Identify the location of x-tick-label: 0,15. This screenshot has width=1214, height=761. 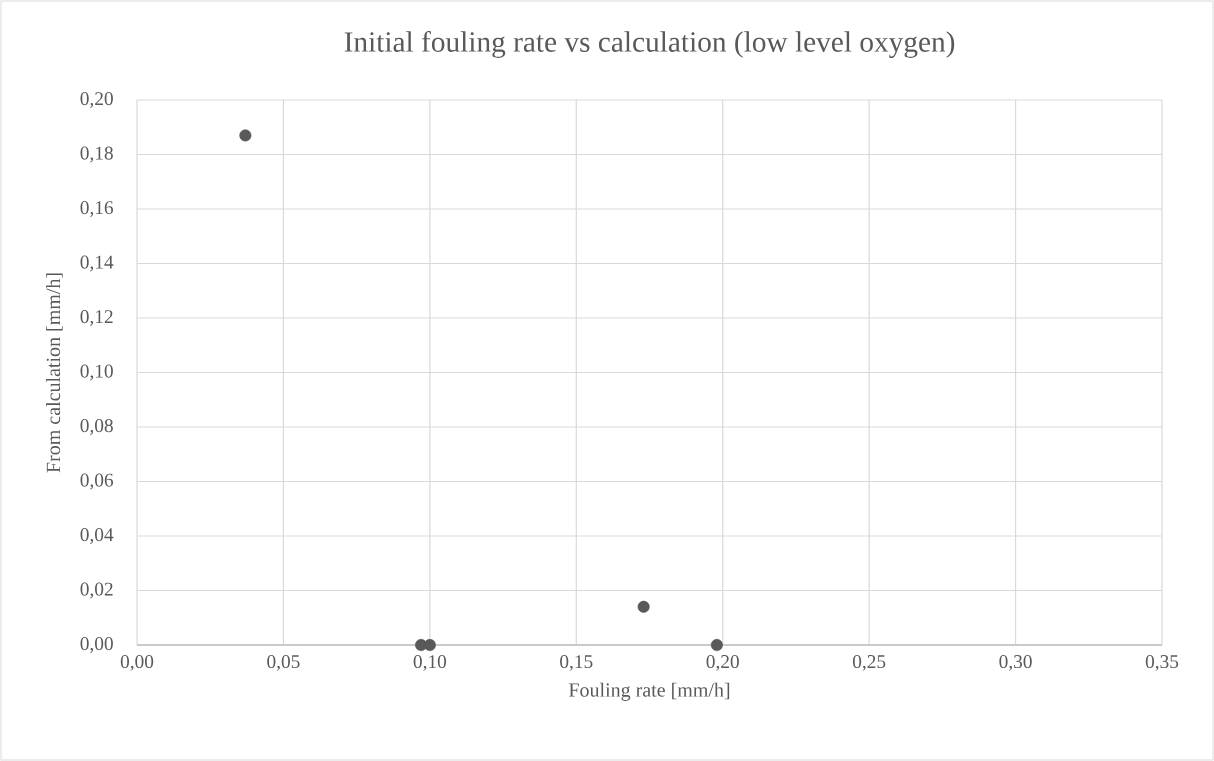
(576, 663).